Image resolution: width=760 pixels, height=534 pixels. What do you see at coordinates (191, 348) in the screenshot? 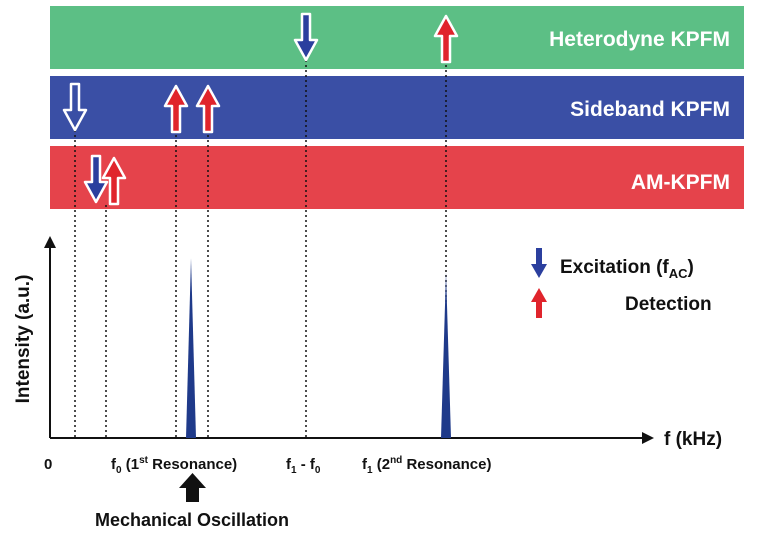
I see `peak-f0` at bounding box center [191, 348].